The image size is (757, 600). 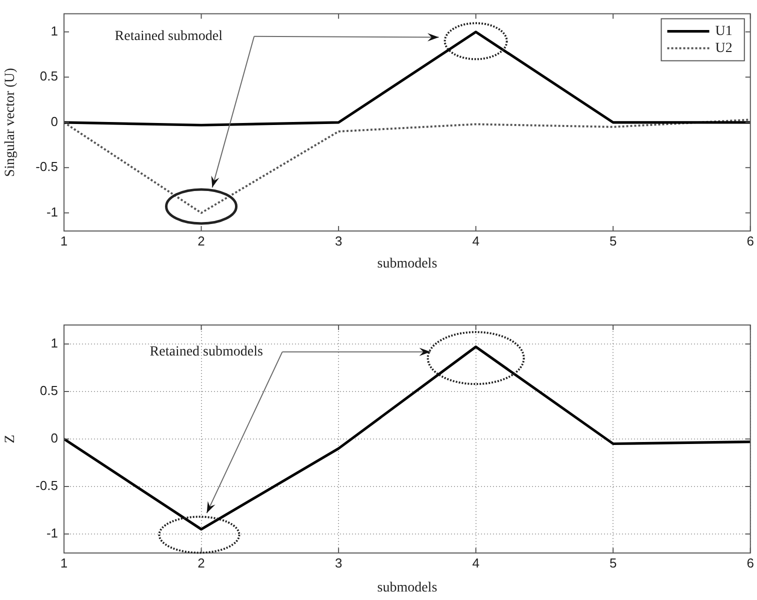 What do you see at coordinates (723, 48) in the screenshot?
I see `legend-label: U2` at bounding box center [723, 48].